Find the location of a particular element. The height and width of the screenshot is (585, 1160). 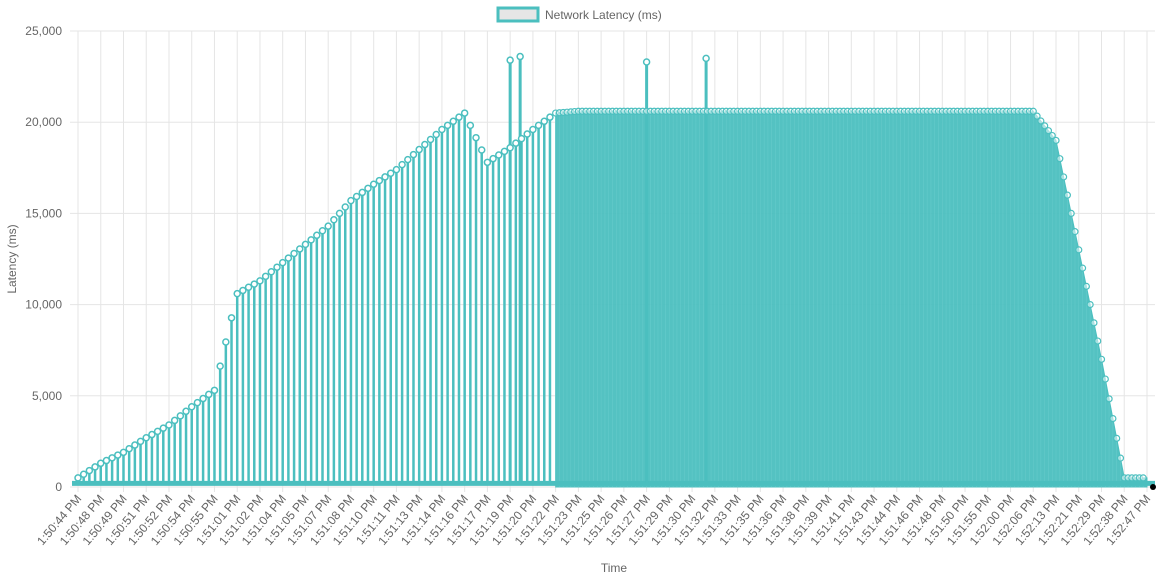

legend: Network Latency (ms) is located at coordinates (579, 14).